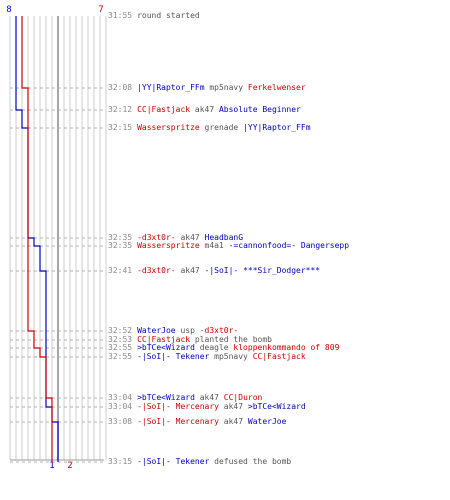 The height and width of the screenshot is (500, 450). What do you see at coordinates (262, 270) in the screenshot?
I see `ct-player-name: -|SoI|- ***Sir_Dodger***` at bounding box center [262, 270].